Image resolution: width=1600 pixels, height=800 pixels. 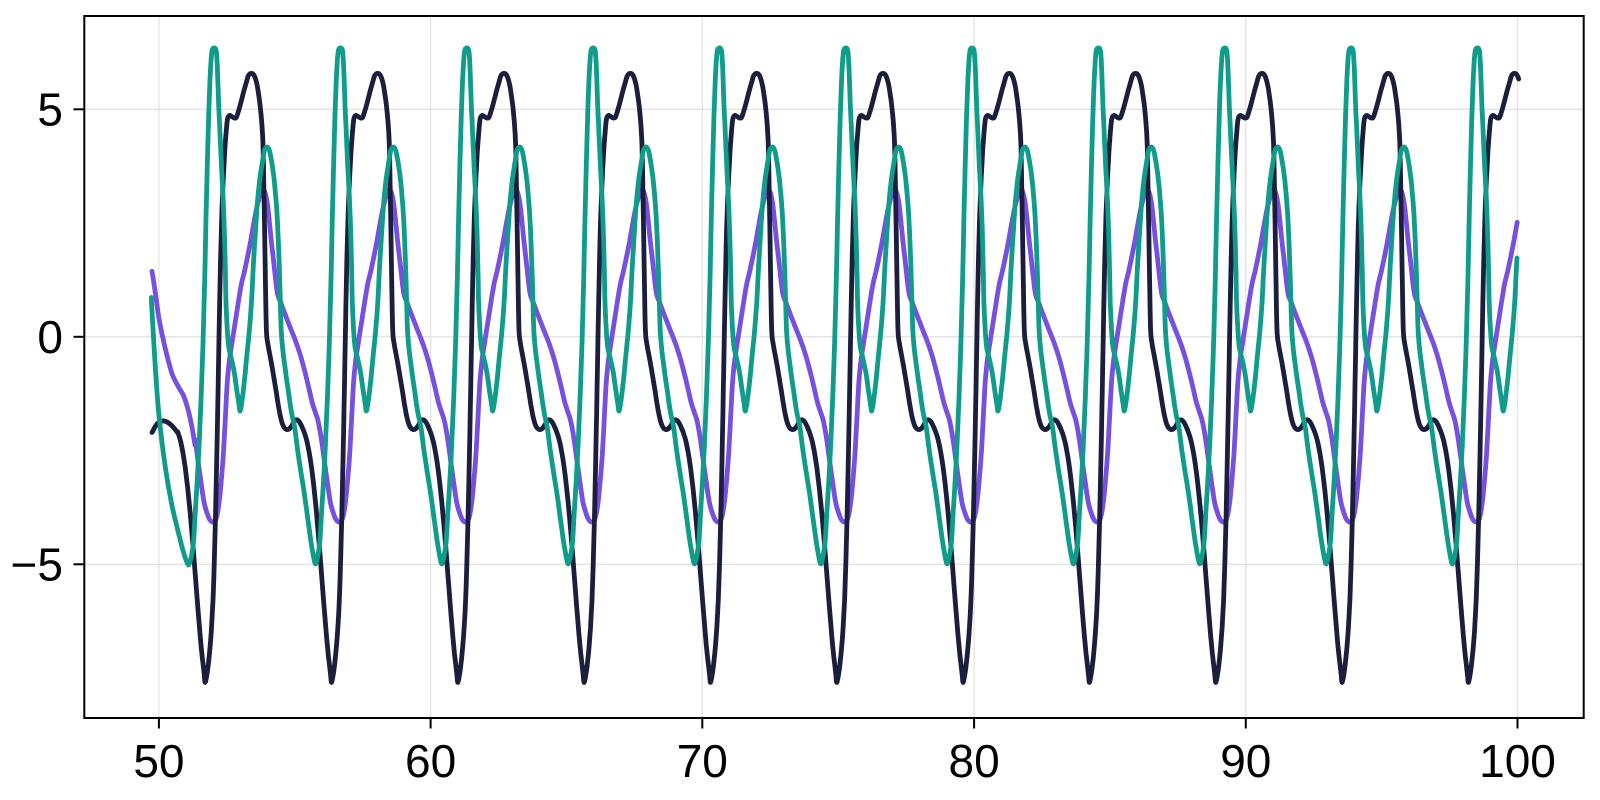 I want to click on svg-text: 80, so click(x=974, y=761).